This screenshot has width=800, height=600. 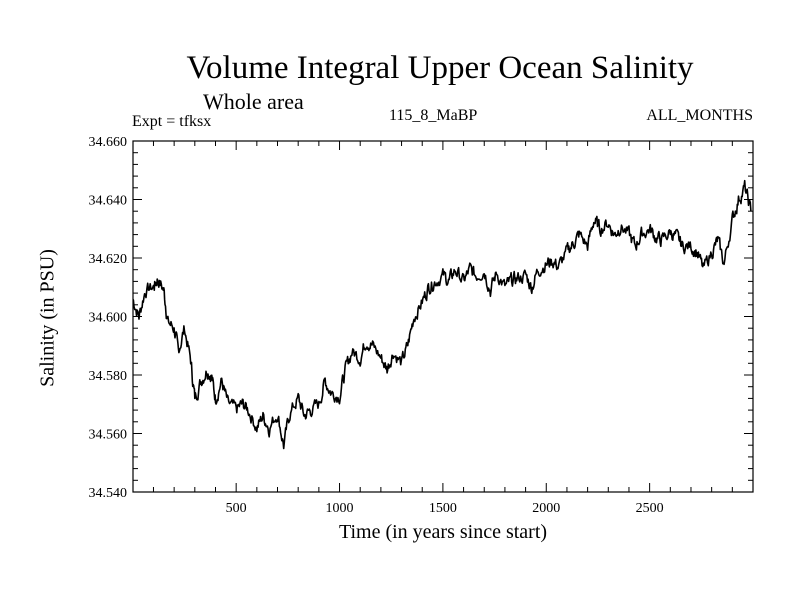 What do you see at coordinates (650, 508) in the screenshot?
I see `x-tick-label: 2500` at bounding box center [650, 508].